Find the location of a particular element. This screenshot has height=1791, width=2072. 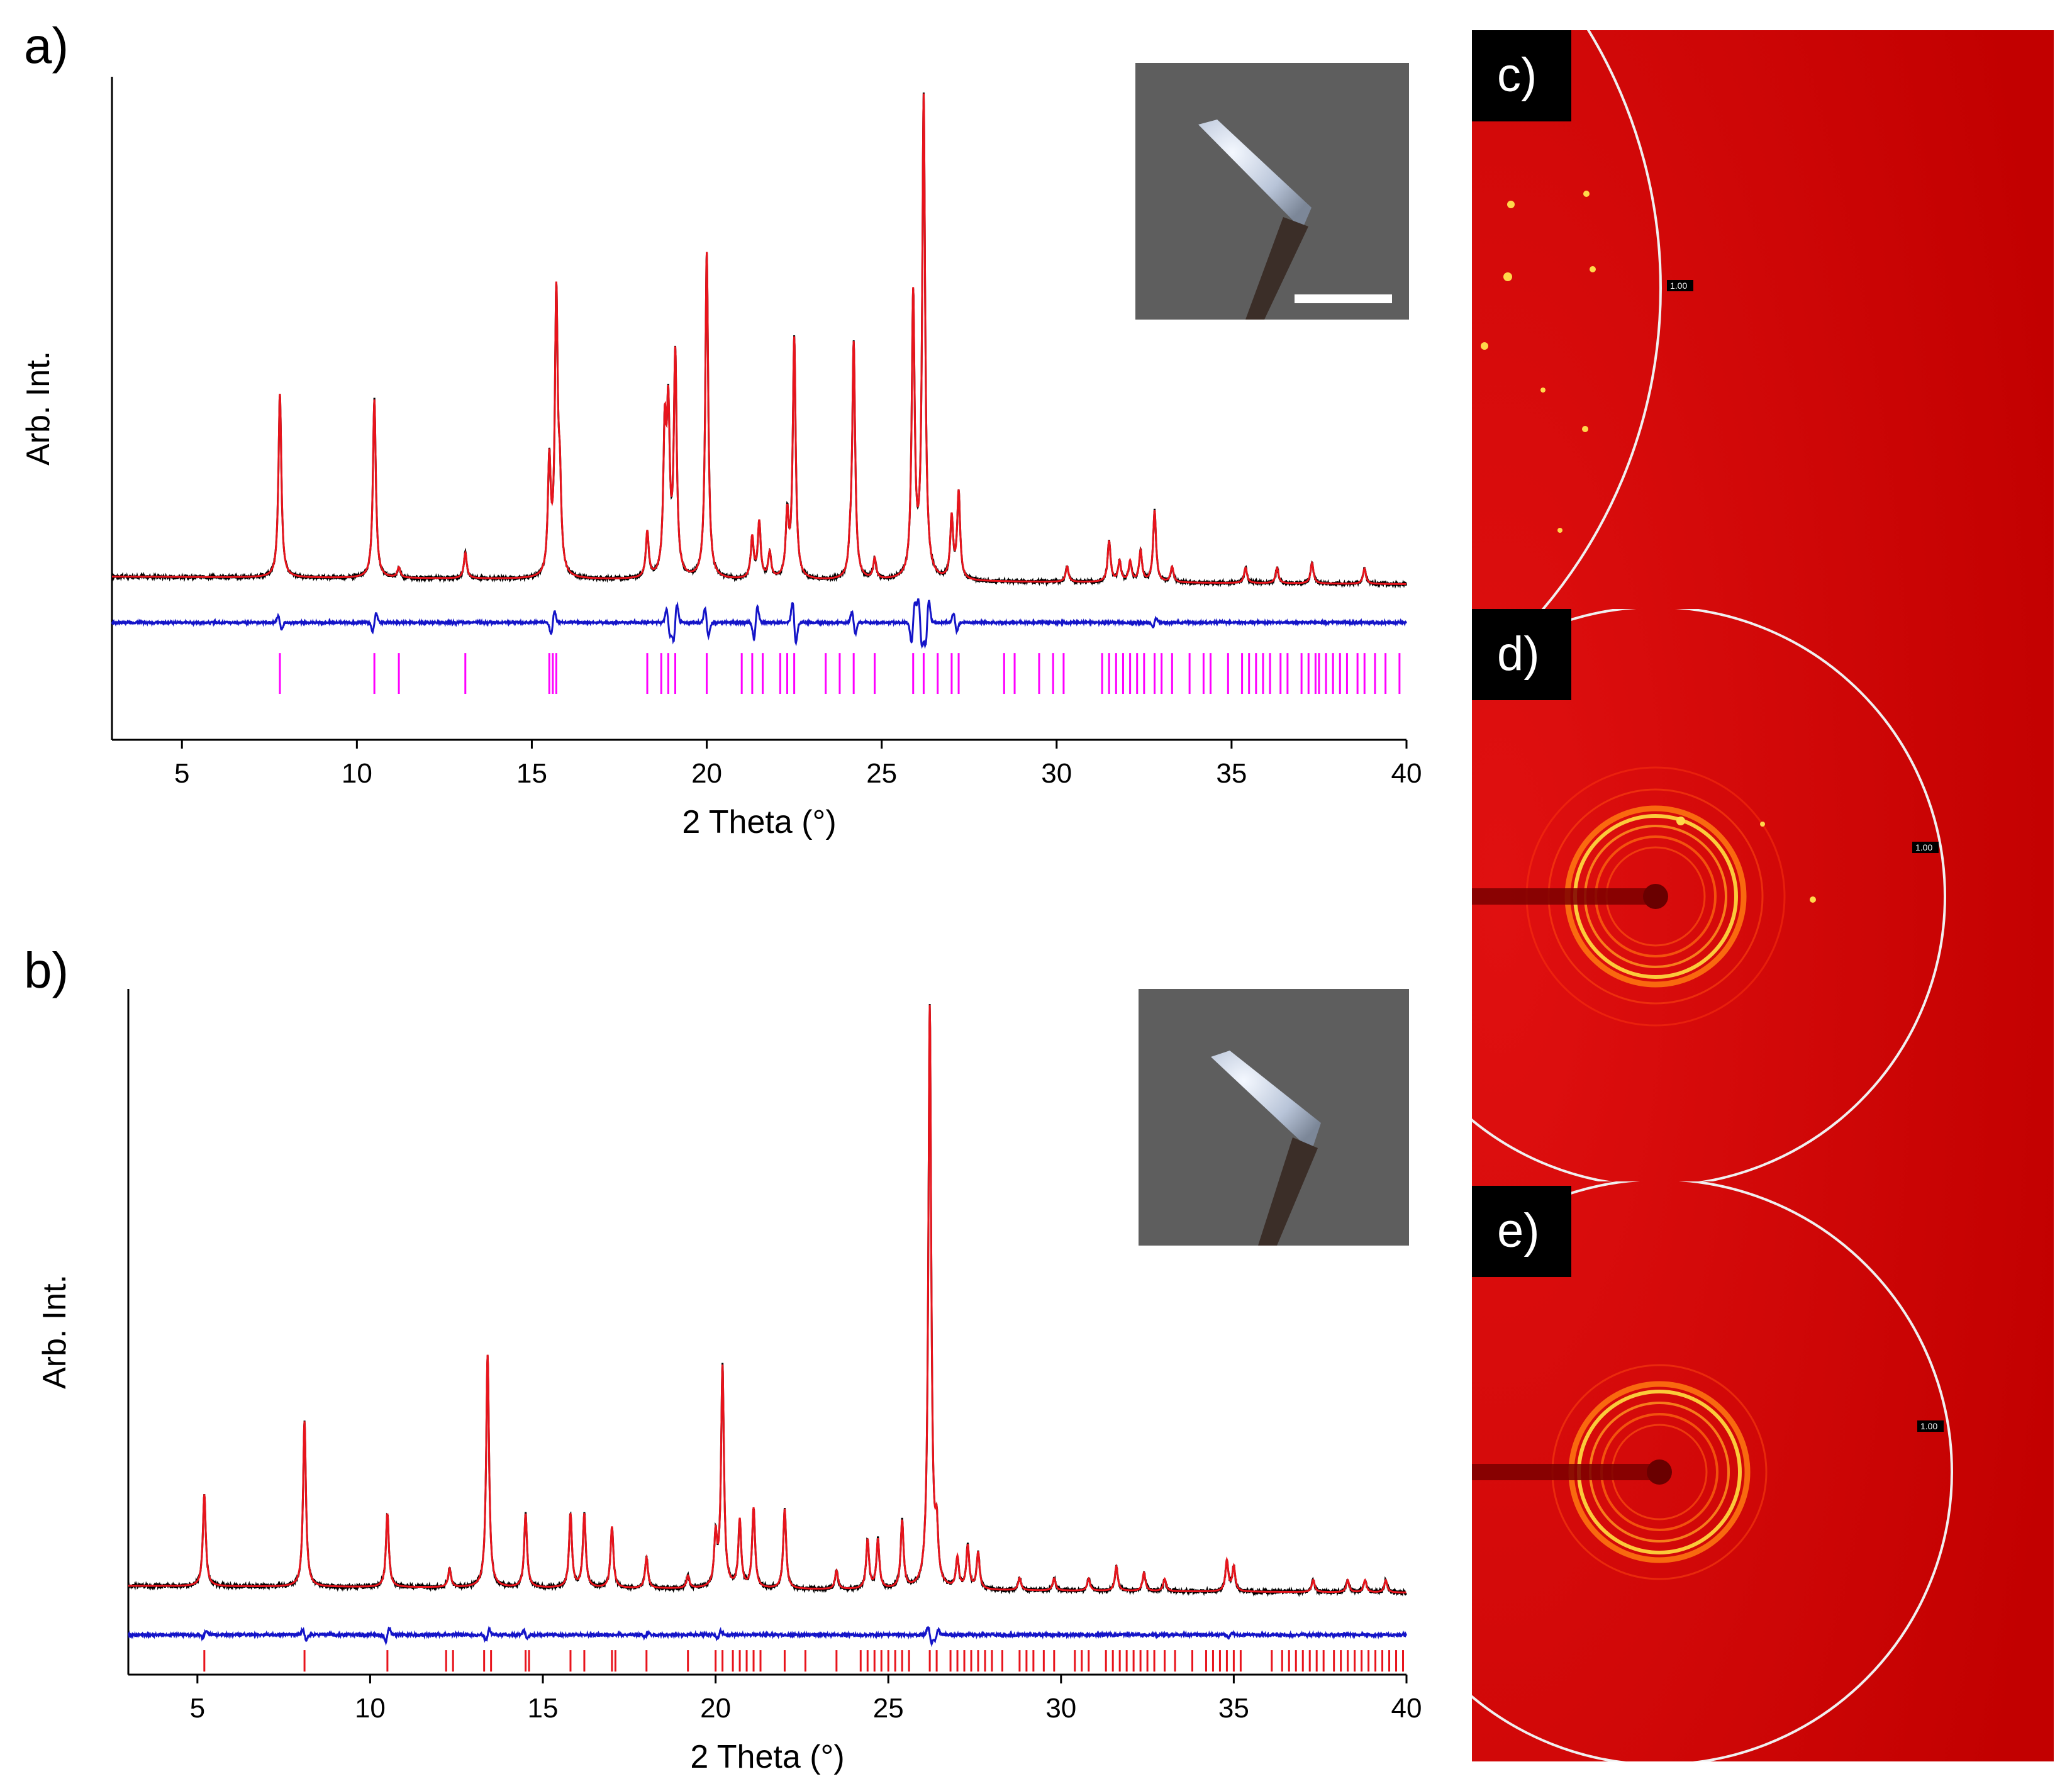

panel-c-tab is located at coordinates (1521, 75).